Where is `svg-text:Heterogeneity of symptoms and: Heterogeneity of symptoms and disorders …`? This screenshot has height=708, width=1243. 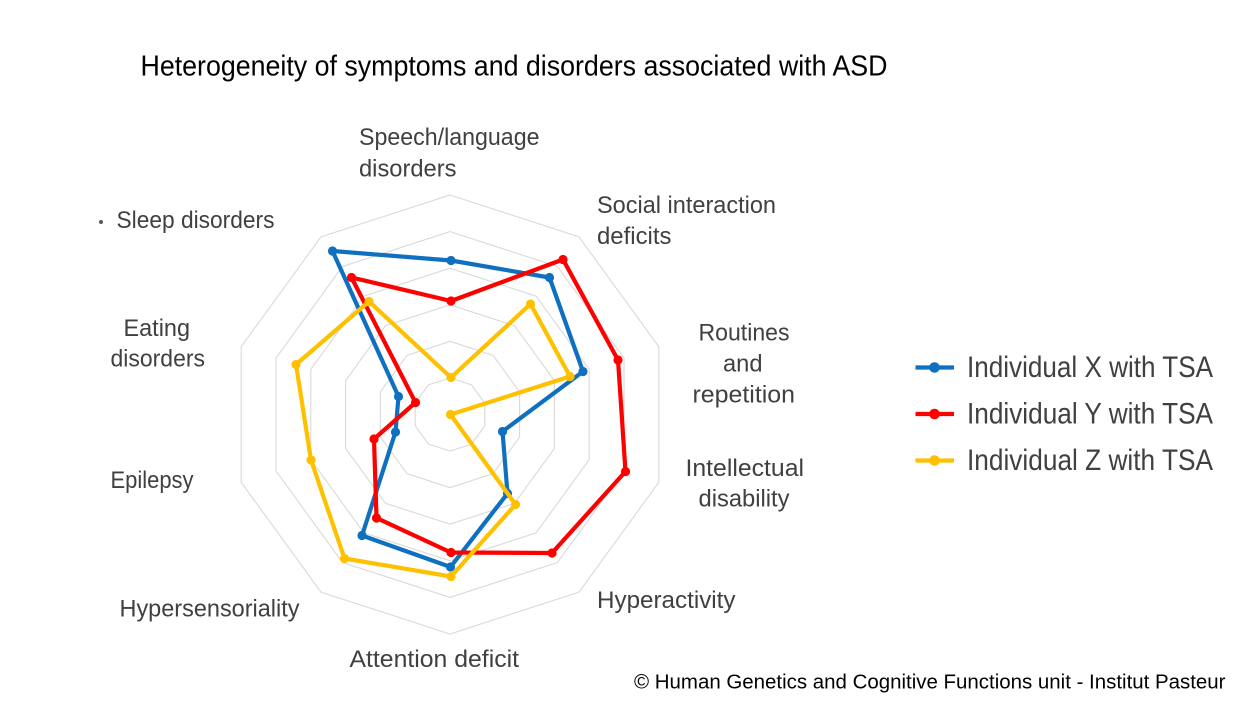 svg-text:Heterogeneity of symptoms and: Heterogeneity of symptoms and disorders … is located at coordinates (514, 67).